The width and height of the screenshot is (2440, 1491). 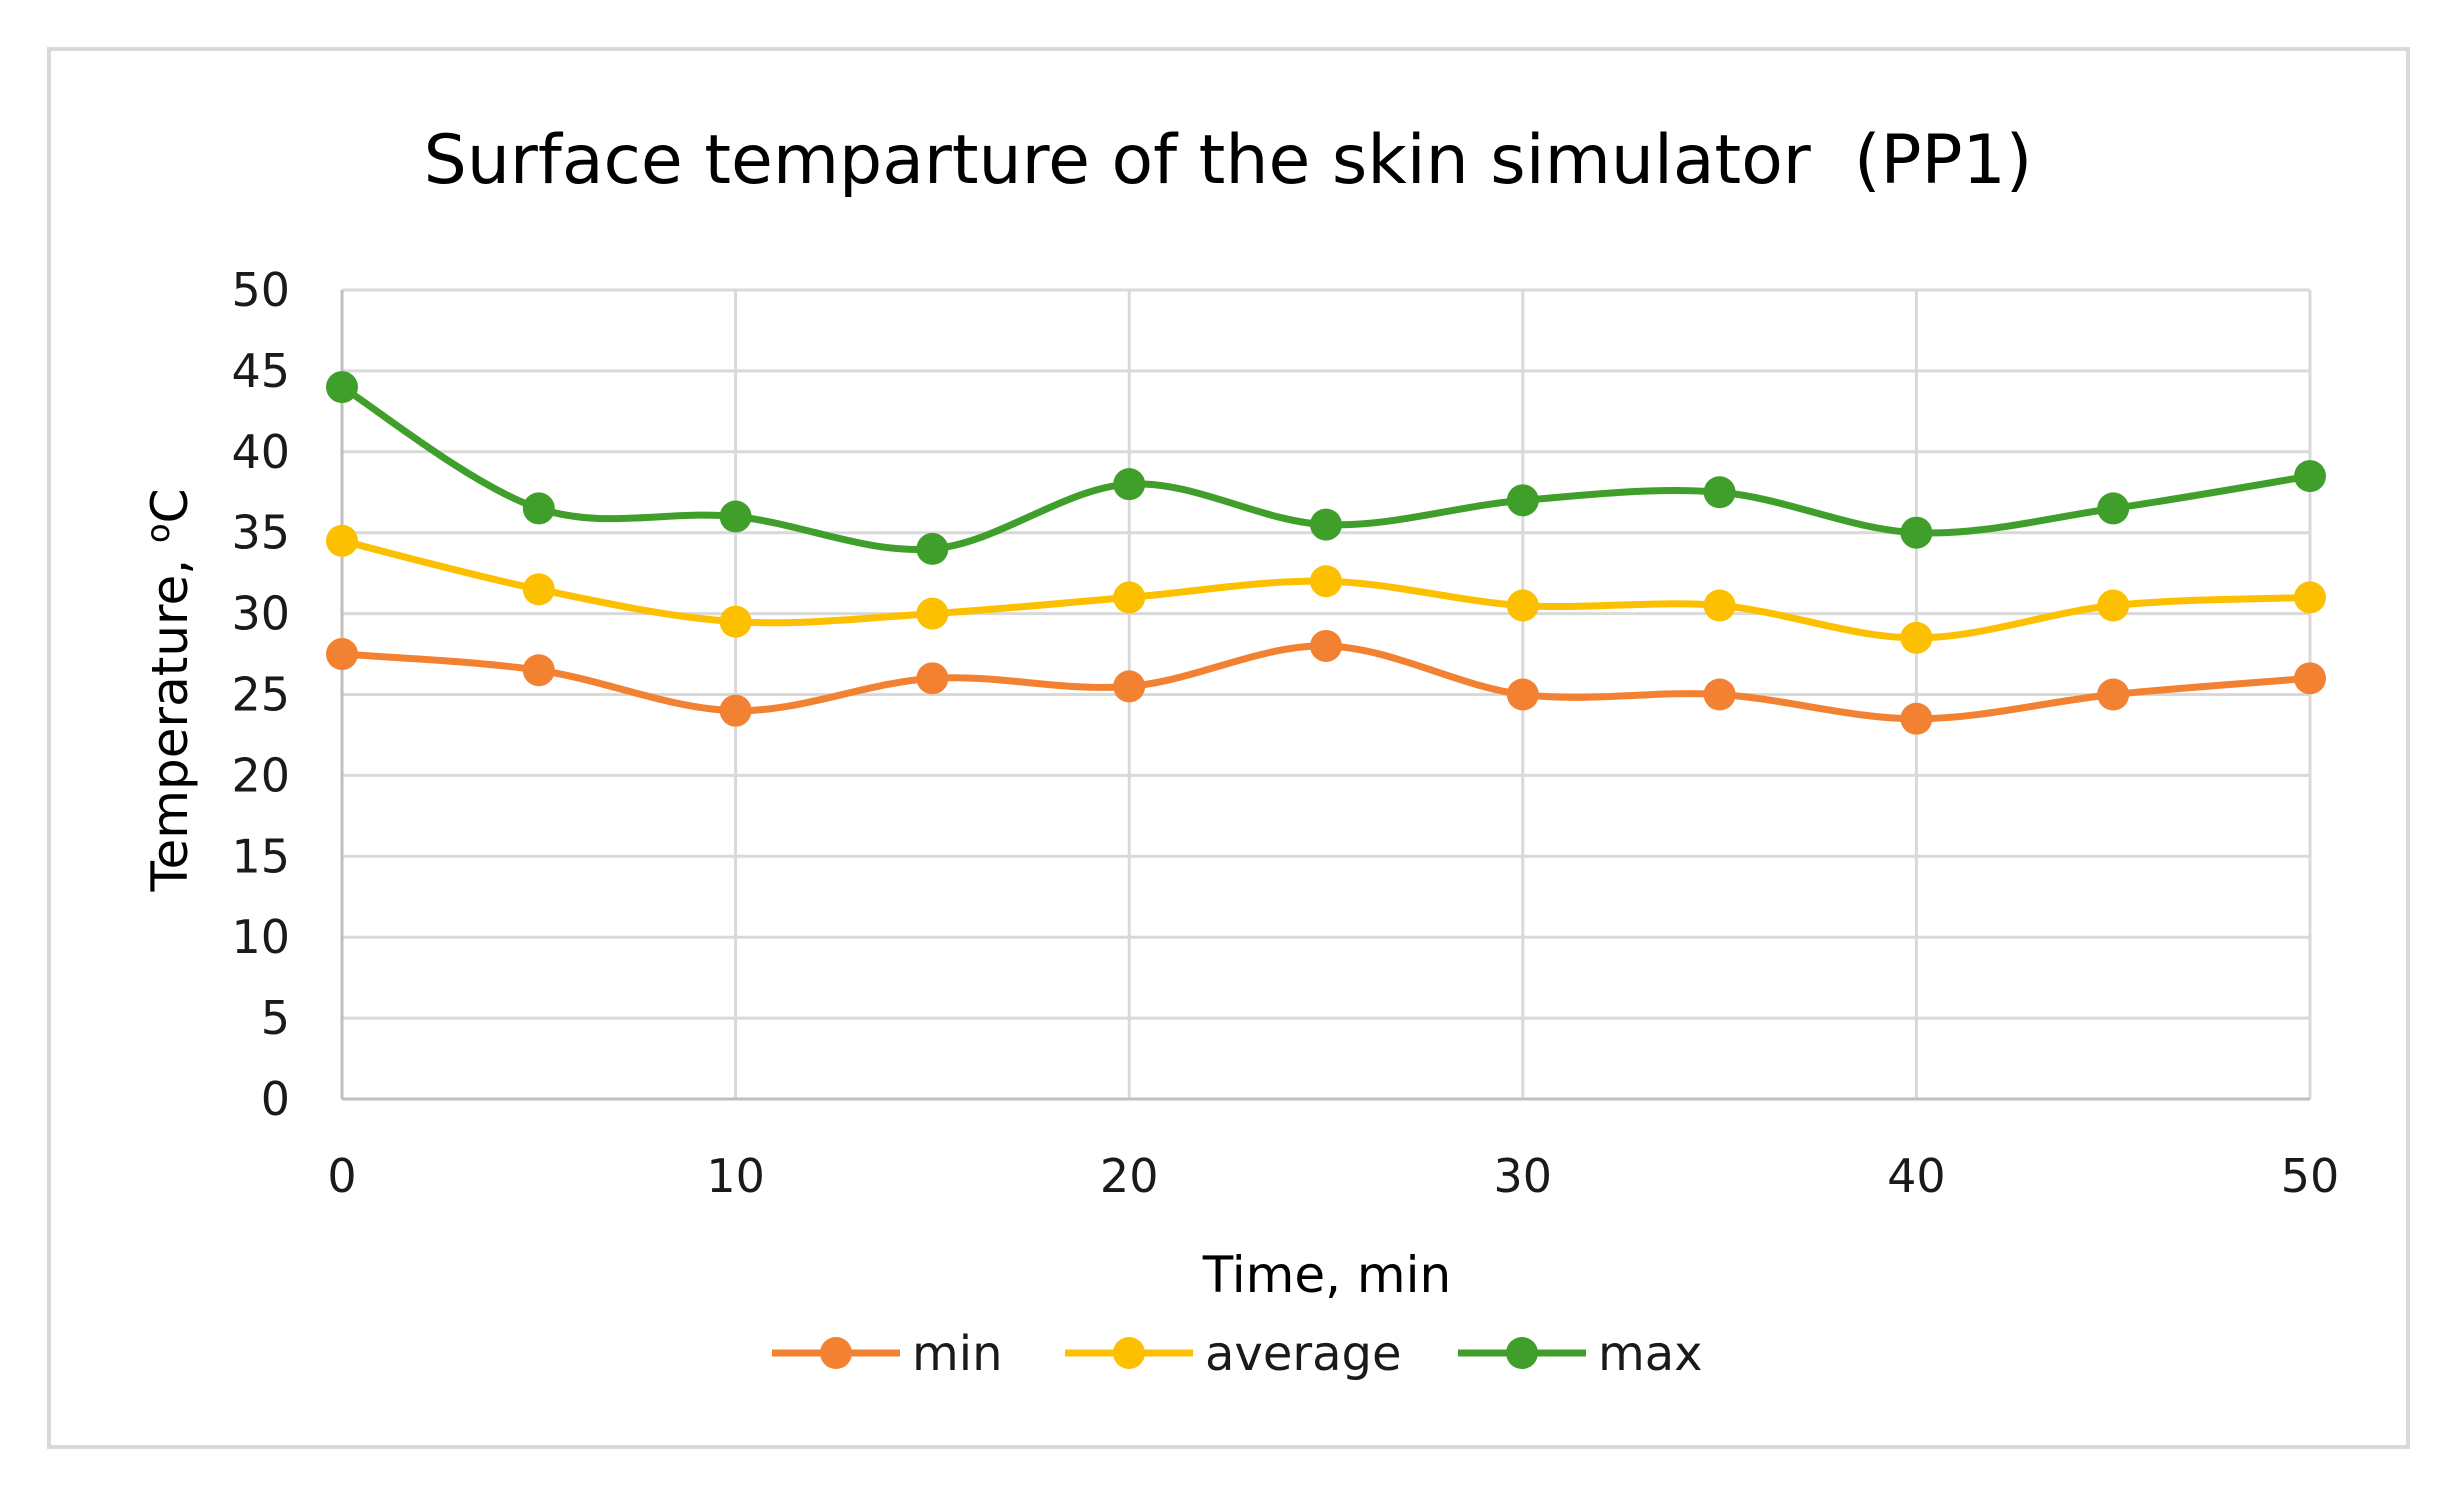 I want to click on legend: min average max, so click(x=1237, y=1354).